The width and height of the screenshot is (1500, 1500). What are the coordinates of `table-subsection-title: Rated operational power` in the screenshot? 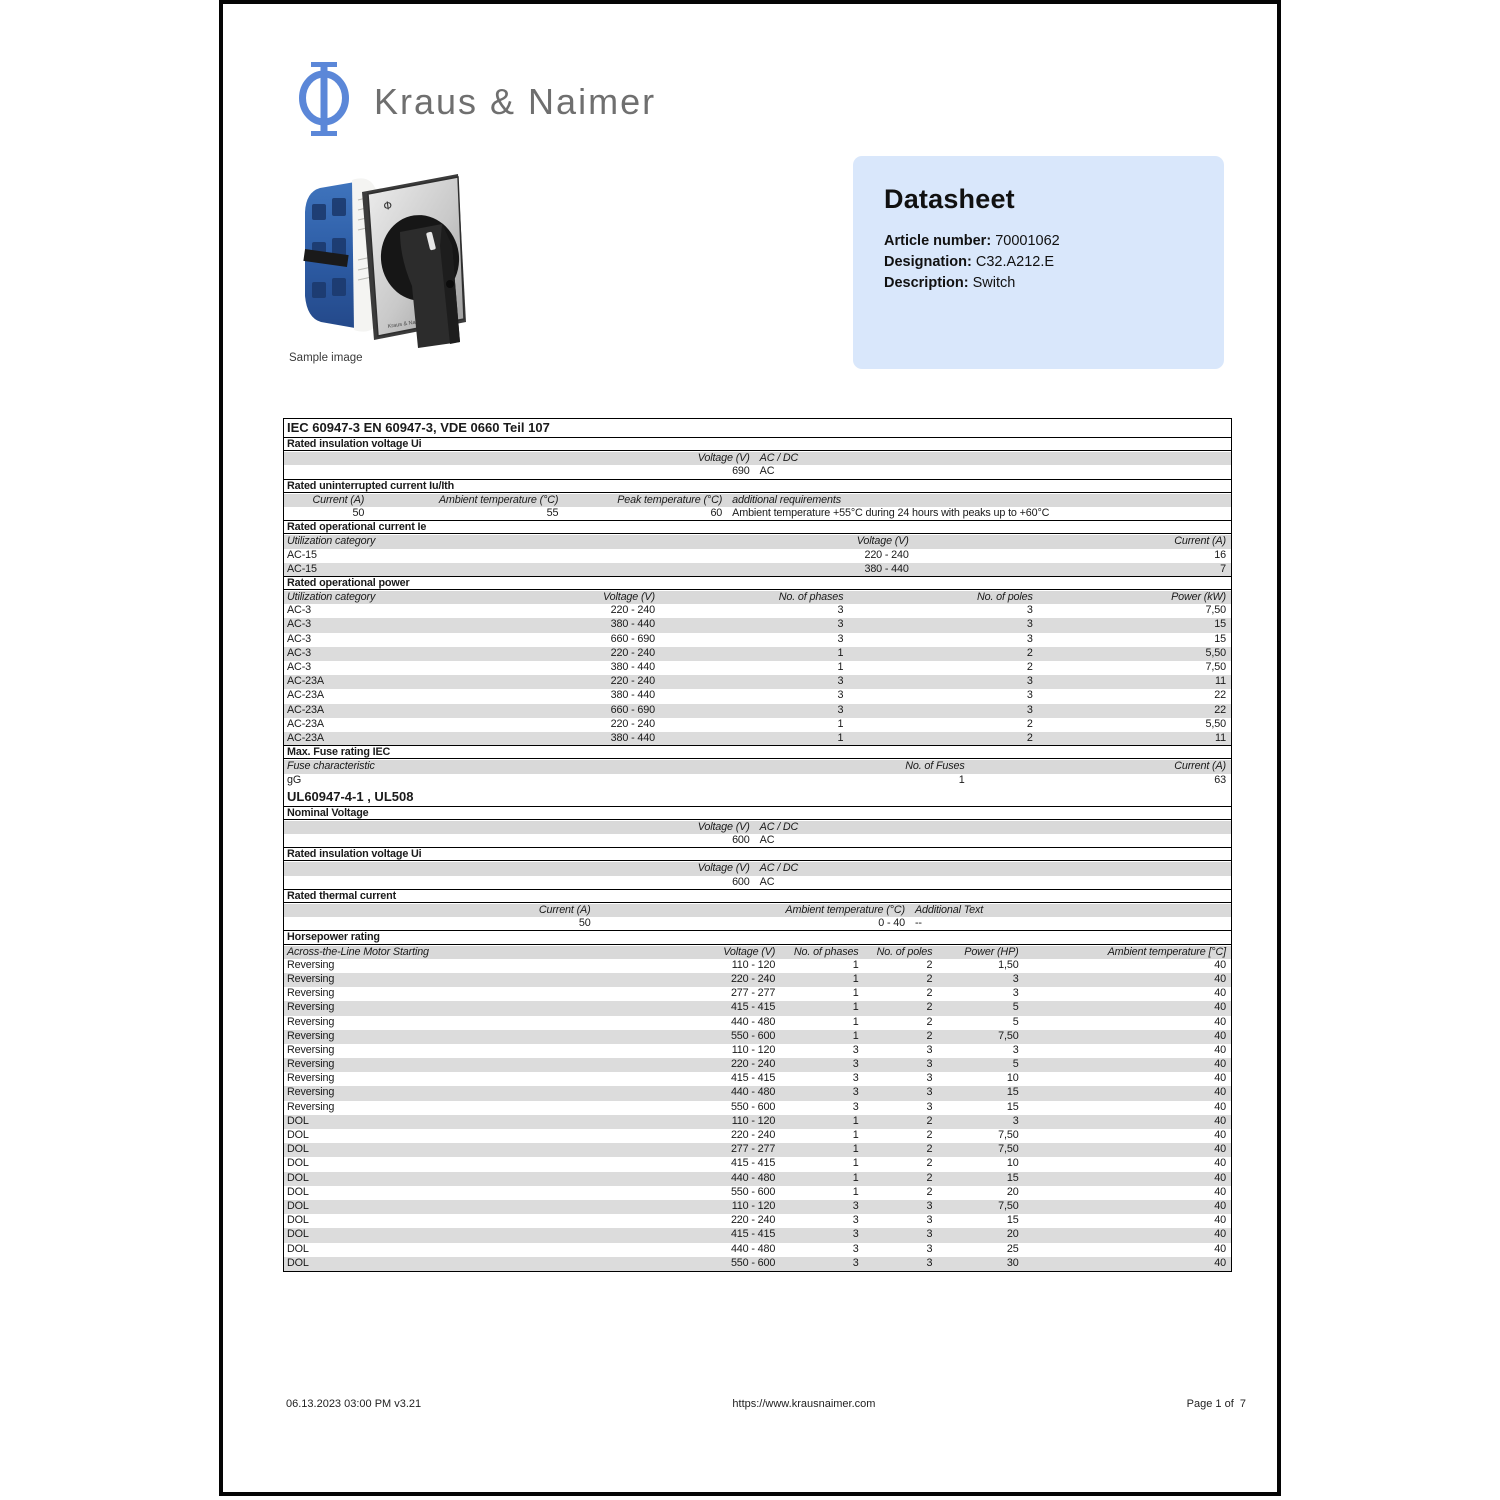 It's located at (757, 583).